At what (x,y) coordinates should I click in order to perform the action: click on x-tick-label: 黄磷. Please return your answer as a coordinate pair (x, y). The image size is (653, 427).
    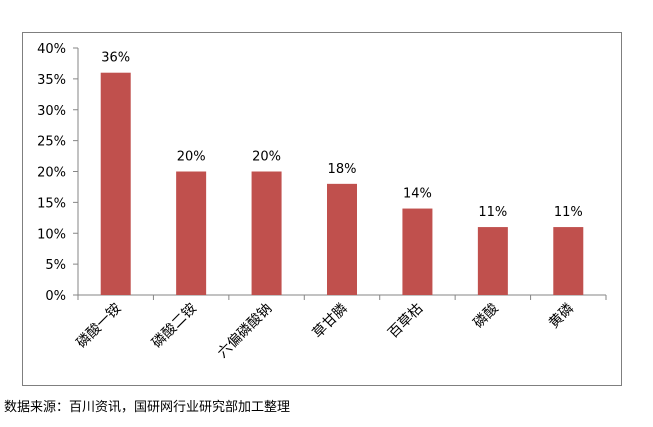
    Looking at the image, I should click on (561, 316).